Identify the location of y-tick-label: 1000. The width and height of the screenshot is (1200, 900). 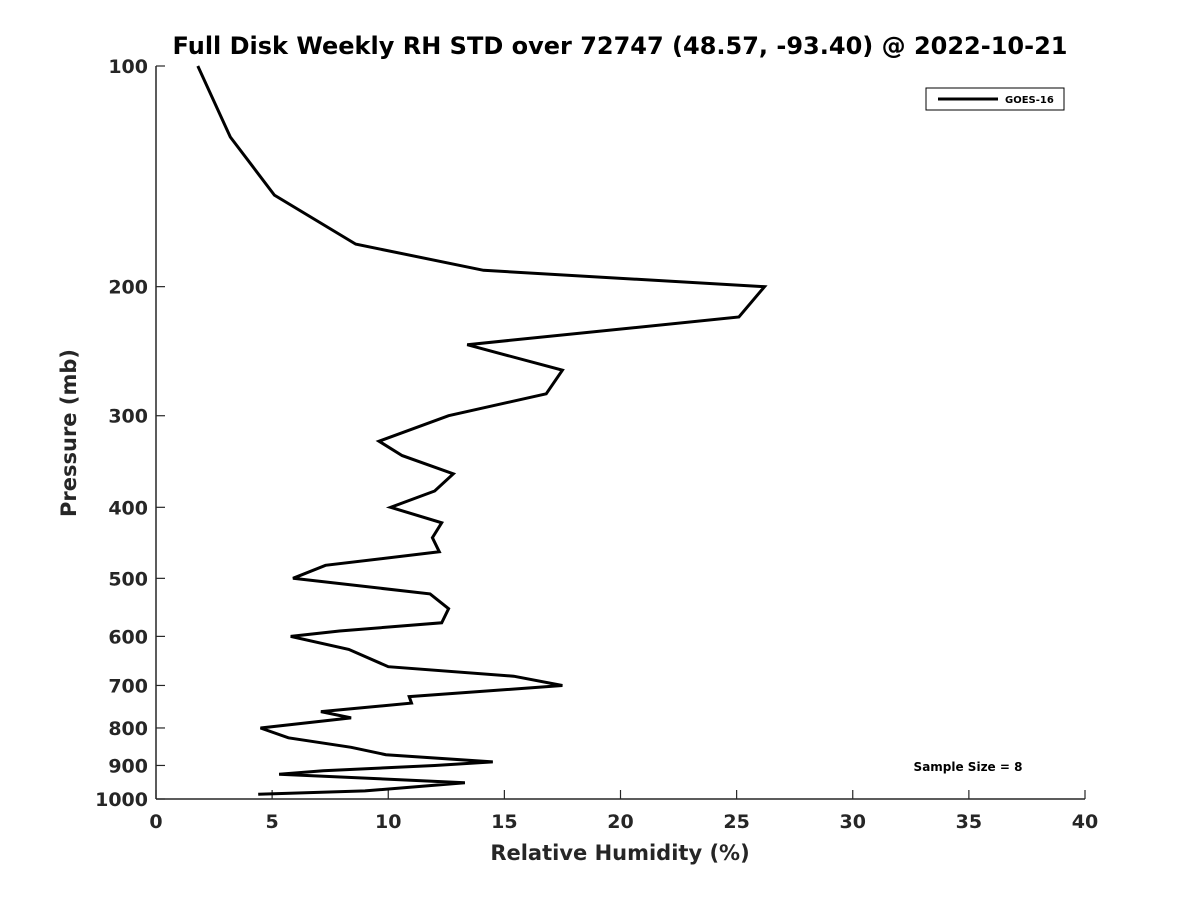
(121, 800).